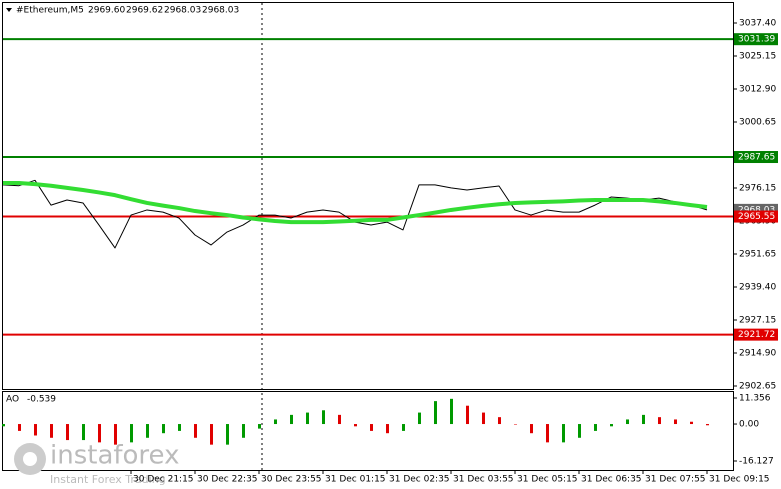 The image size is (781, 489). Describe the element at coordinates (756, 210) in the screenshot. I see `current-price-label: 2968.03` at that location.